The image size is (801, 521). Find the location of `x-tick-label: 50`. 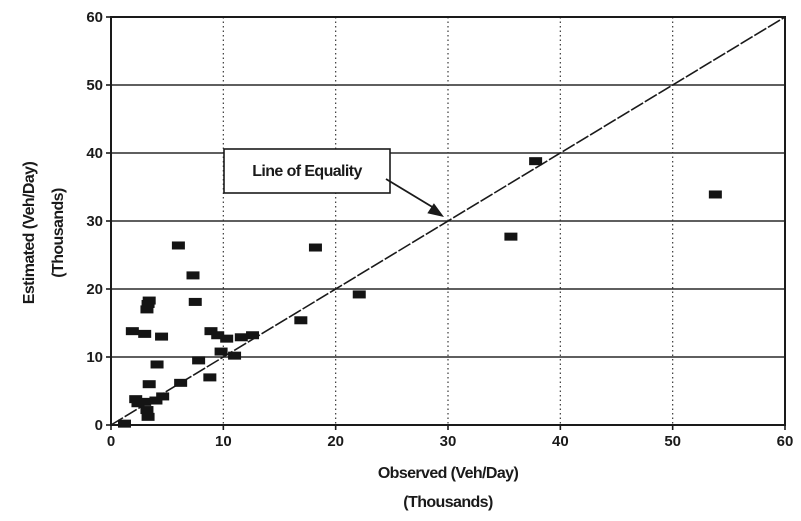

x-tick-label: 50 is located at coordinates (672, 441).